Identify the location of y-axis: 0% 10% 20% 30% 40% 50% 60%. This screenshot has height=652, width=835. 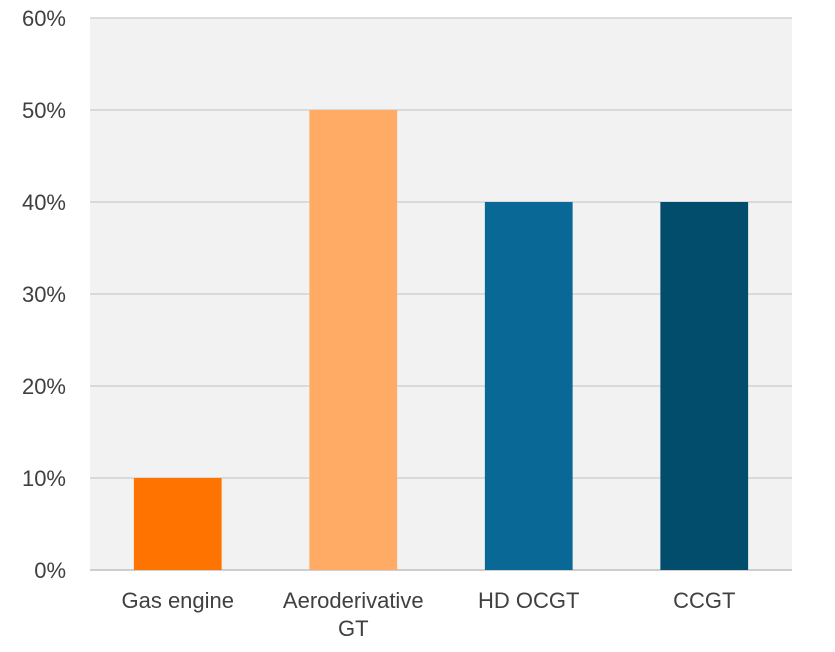
(44, 294).